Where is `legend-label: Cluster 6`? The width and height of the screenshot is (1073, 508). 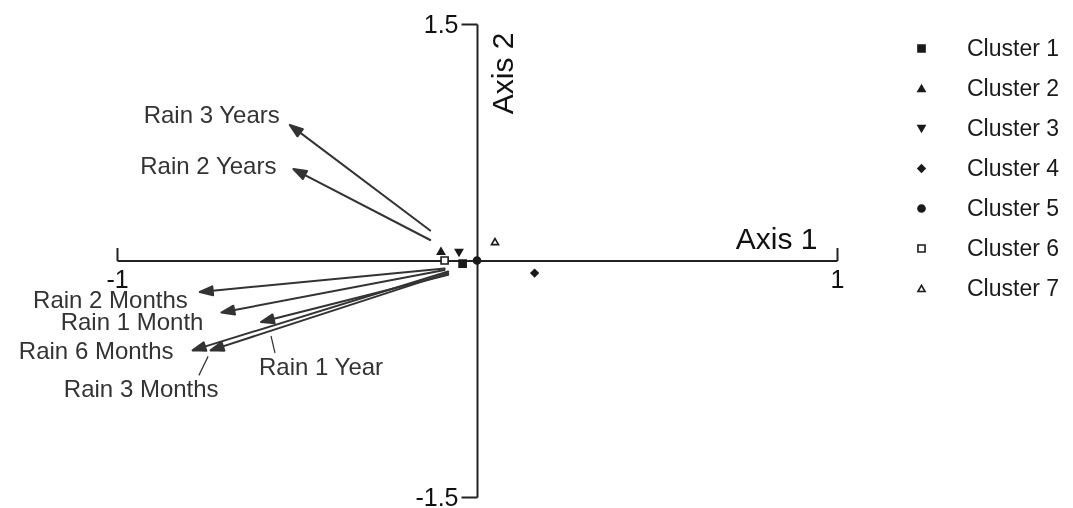 legend-label: Cluster 6 is located at coordinates (1013, 247).